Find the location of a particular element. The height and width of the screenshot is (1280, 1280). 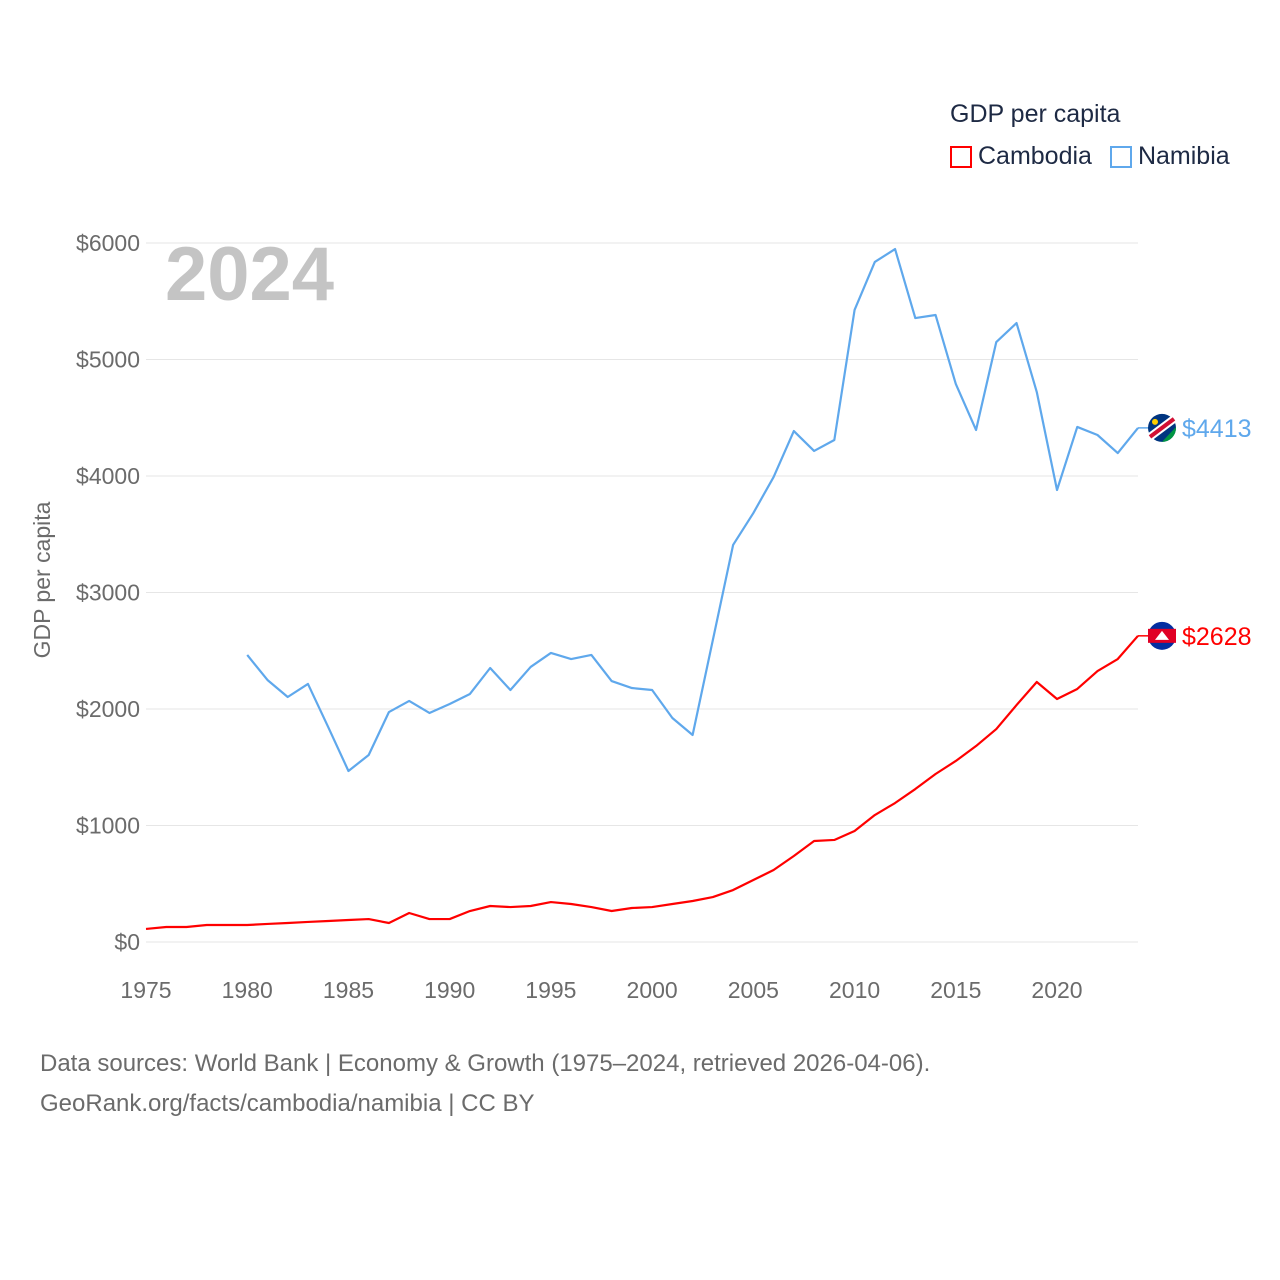

legend-title: GDP per capita is located at coordinates (1035, 114).